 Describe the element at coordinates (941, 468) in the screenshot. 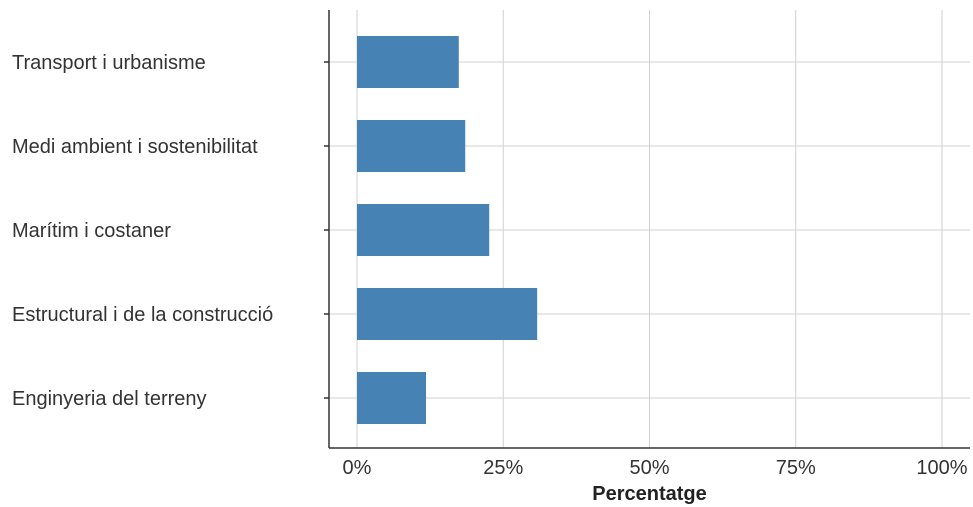

I see `x-tick-label: 100%` at that location.